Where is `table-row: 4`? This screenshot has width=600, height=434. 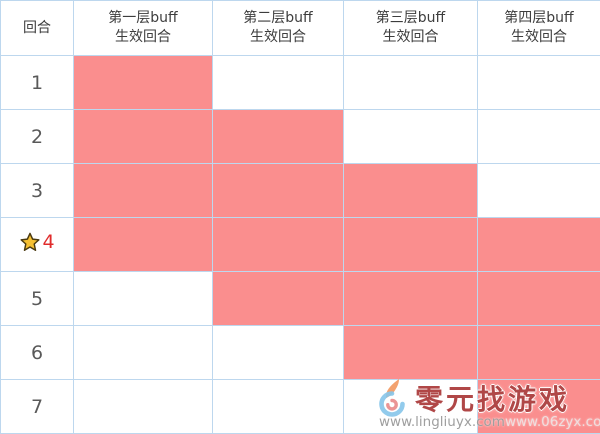 table-row: 4 is located at coordinates (300, 244).